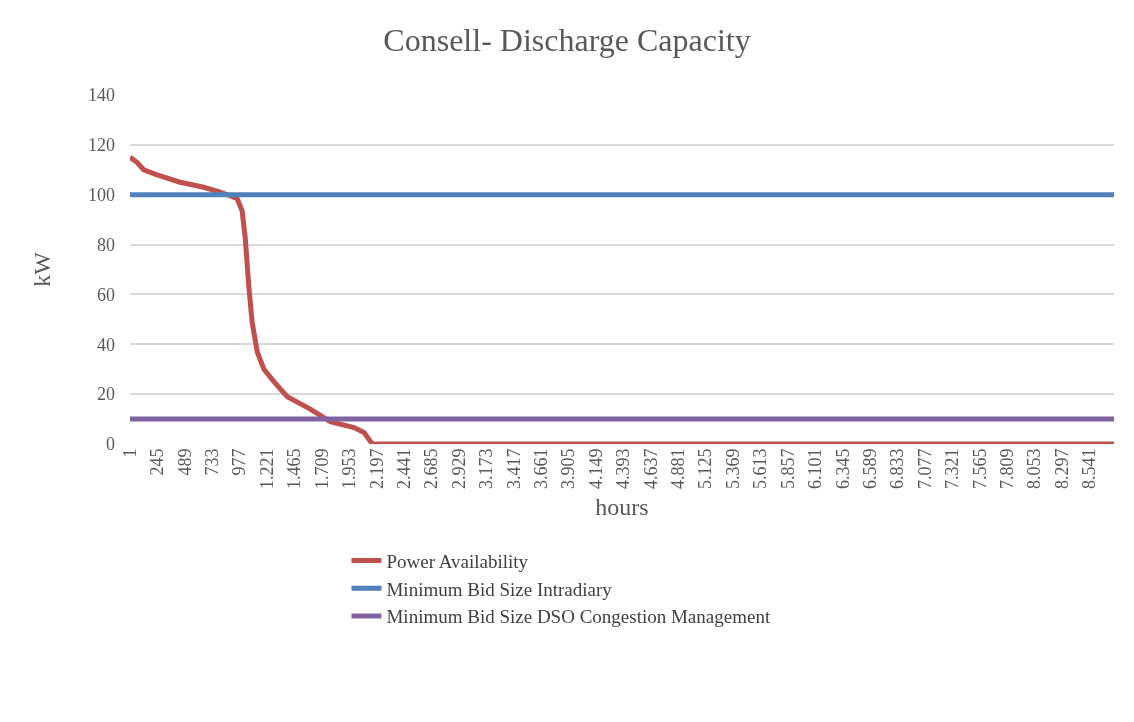 This screenshot has height=722, width=1134. Describe the element at coordinates (567, 40) in the screenshot. I see `chart-title: Consell- Discharge Capacity` at that location.